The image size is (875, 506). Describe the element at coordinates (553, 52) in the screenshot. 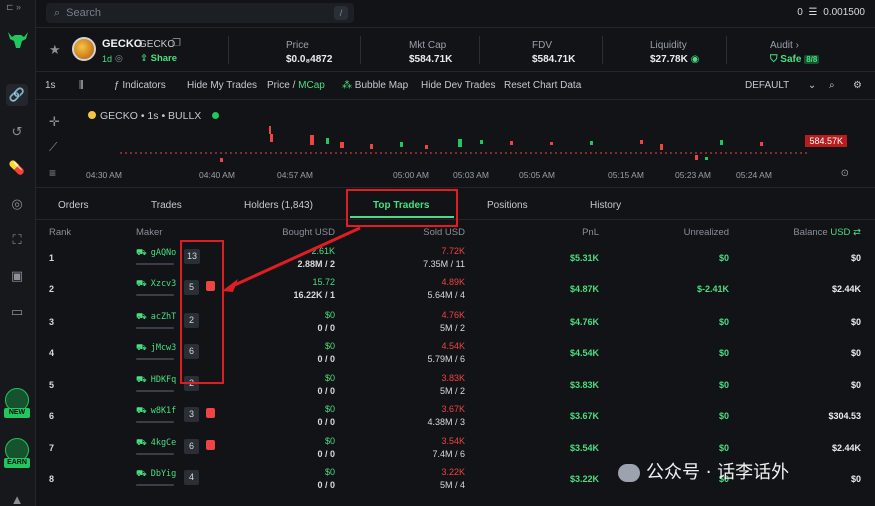

I see `stat-fdv: FDV $584.71K` at that location.